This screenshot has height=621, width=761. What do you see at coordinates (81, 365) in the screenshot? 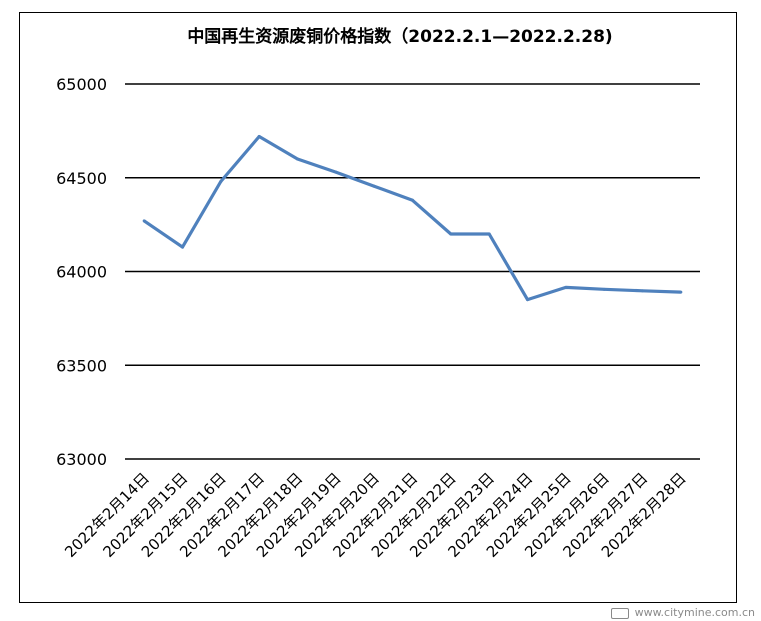
I see `y-tick-label: 63500` at bounding box center [81, 365].